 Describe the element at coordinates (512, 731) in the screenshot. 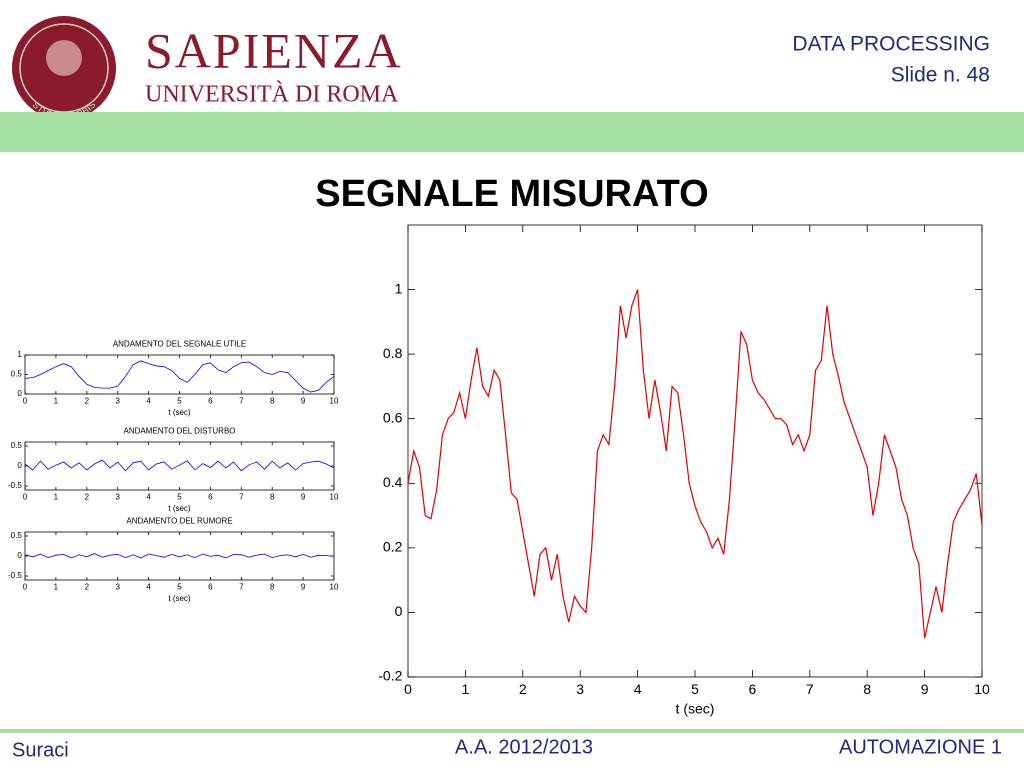

I see `footer-line` at that location.